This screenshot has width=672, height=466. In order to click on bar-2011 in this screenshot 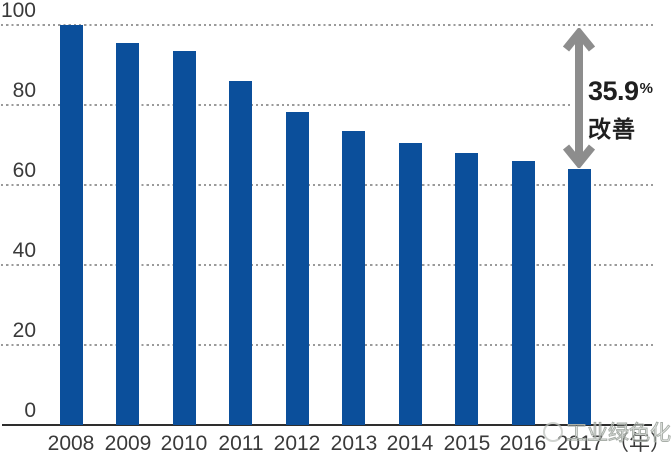, I will do `click(240, 253)`.